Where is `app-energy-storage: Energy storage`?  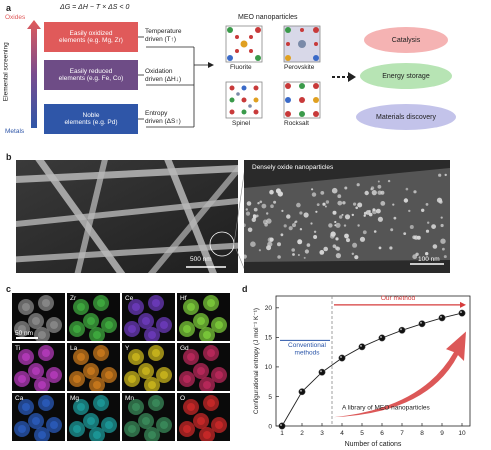
app-energy-storage: Energy storage is located at coordinates (406, 76).